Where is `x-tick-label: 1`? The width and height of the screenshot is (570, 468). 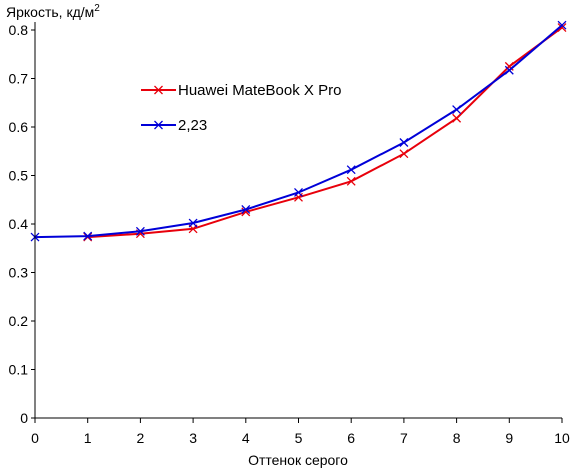 x-tick-label: 1 is located at coordinates (88, 438).